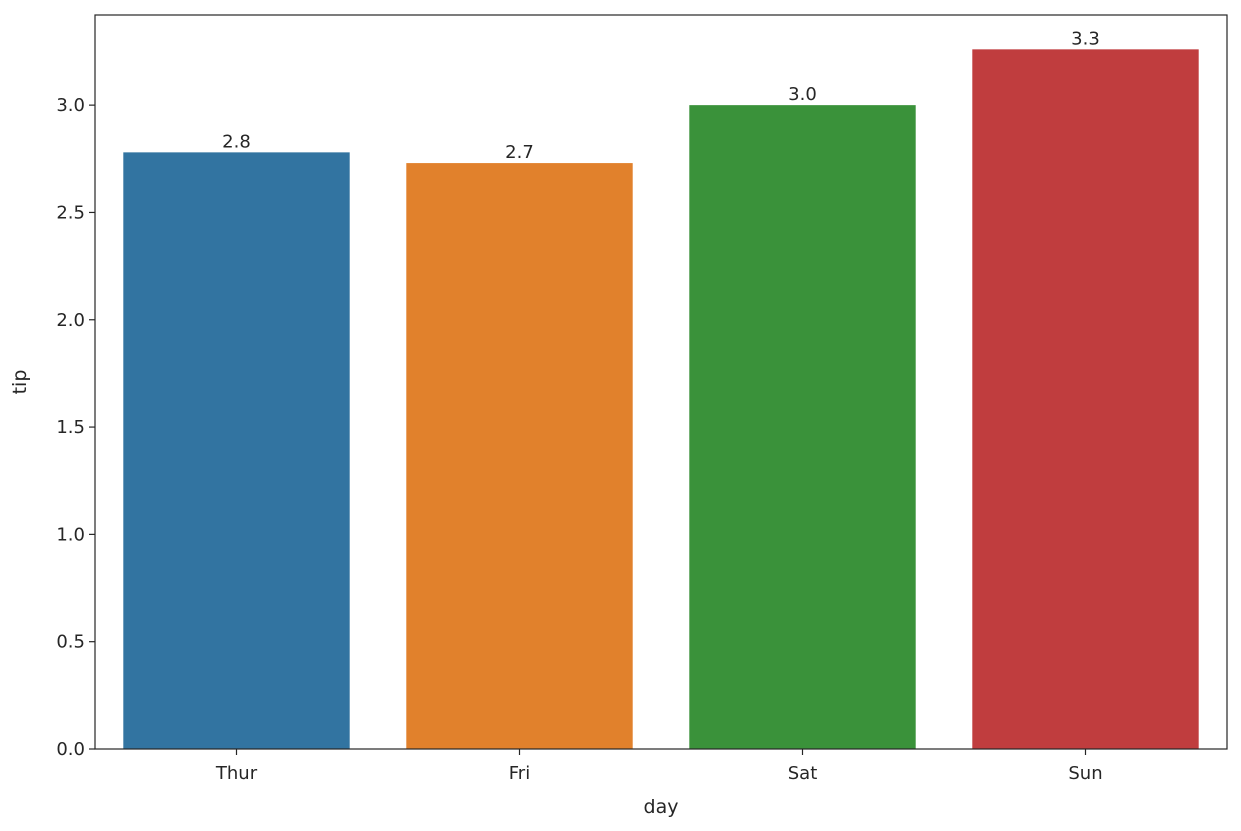  Describe the element at coordinates (802, 427) in the screenshot. I see `bar-sat` at that location.